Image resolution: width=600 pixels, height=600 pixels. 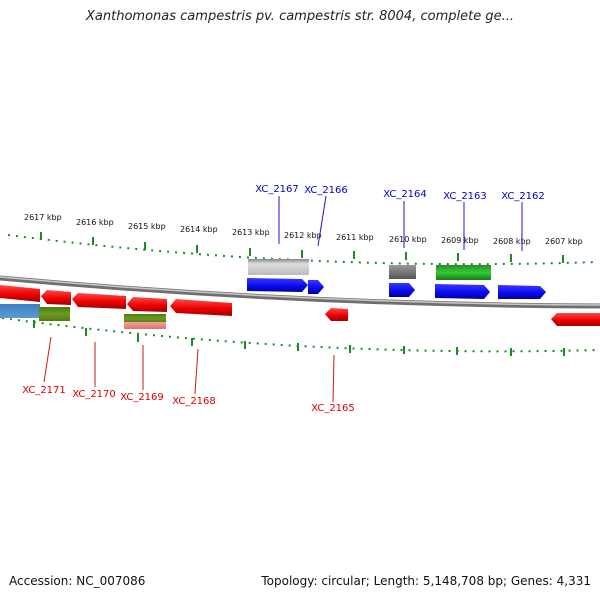 What do you see at coordinates (575, 319) in the screenshot?
I see `gene-reverse-right` at bounding box center [575, 319].